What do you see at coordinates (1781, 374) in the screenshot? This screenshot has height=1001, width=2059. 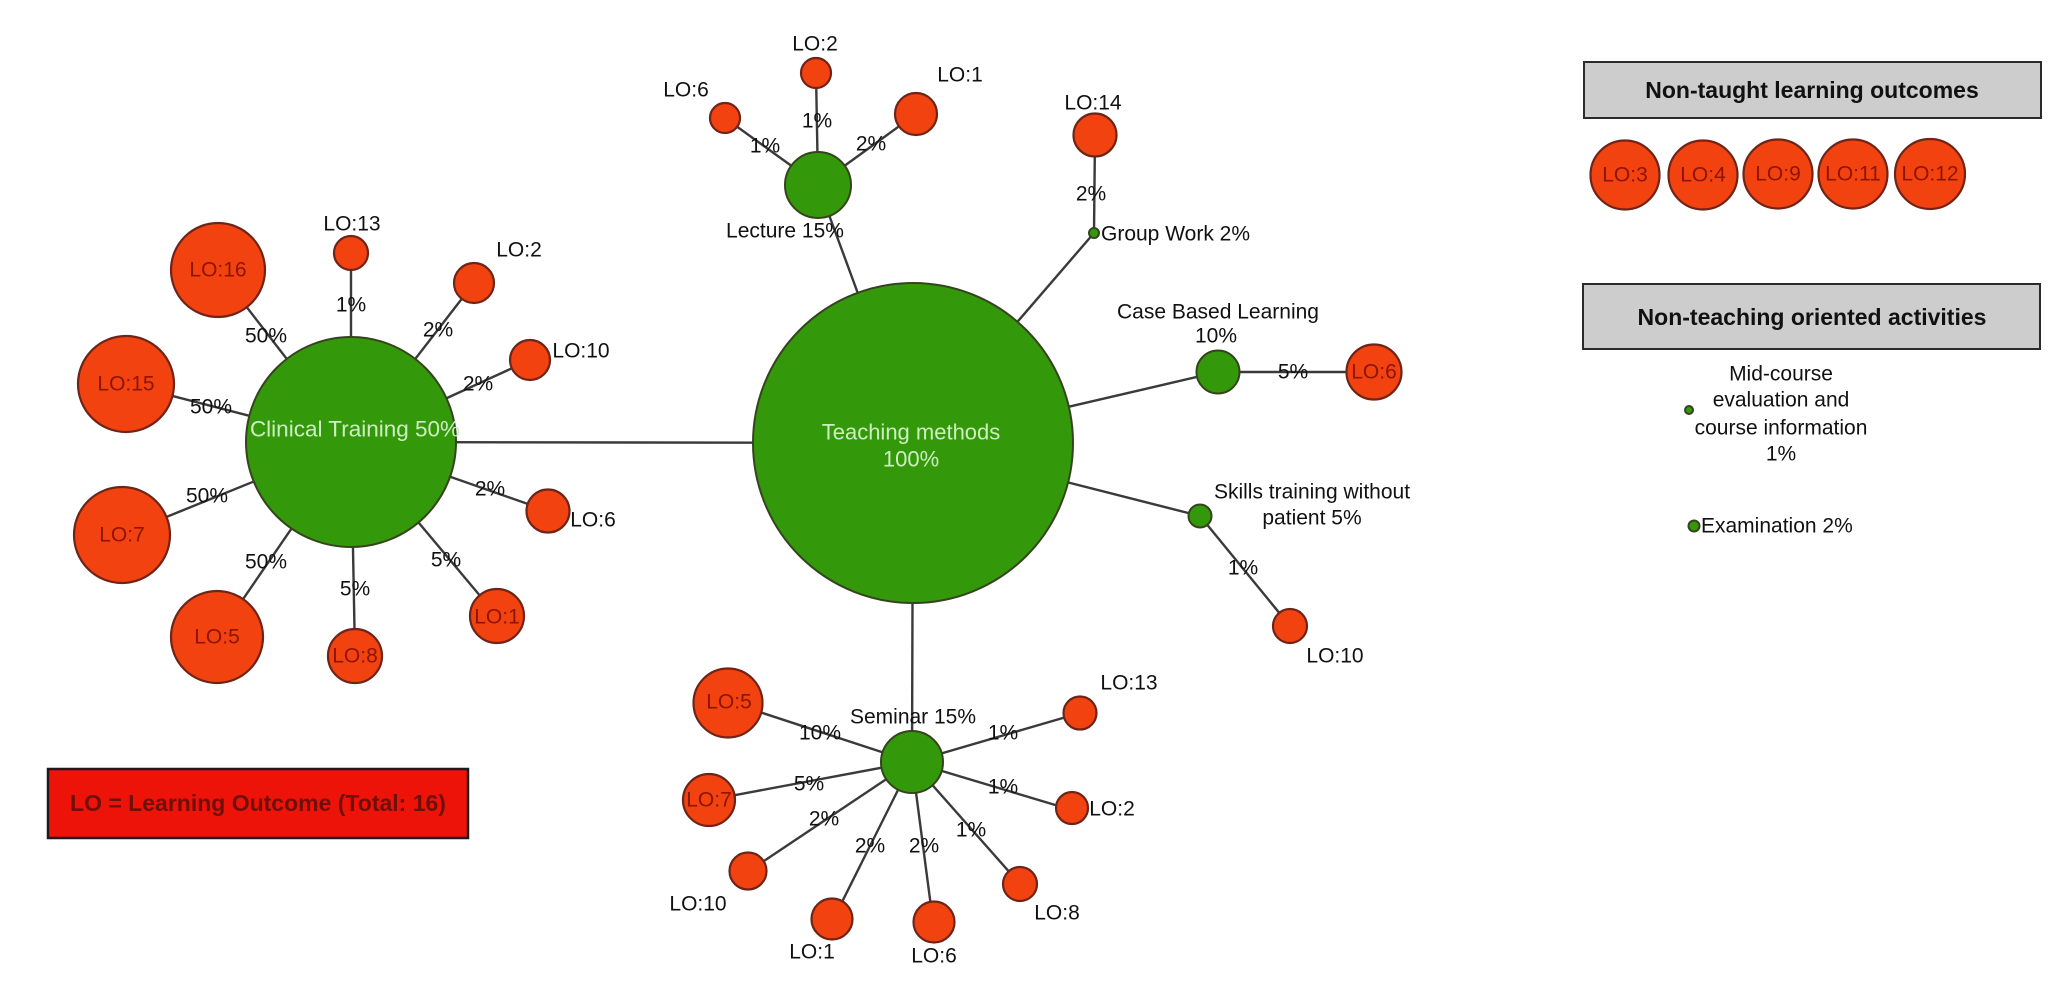 I see `svg-text: Mid-course` at bounding box center [1781, 374].